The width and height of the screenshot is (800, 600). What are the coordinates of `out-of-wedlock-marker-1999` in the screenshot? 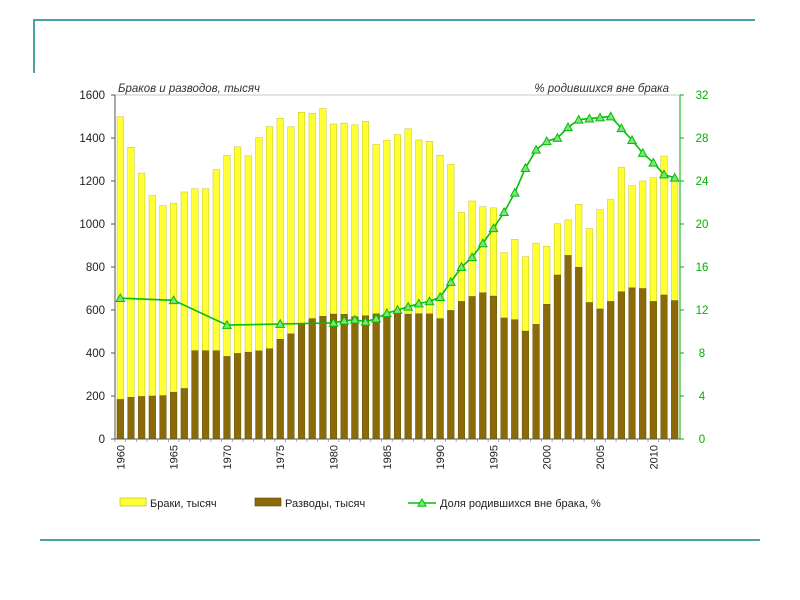 It's located at (536, 149).